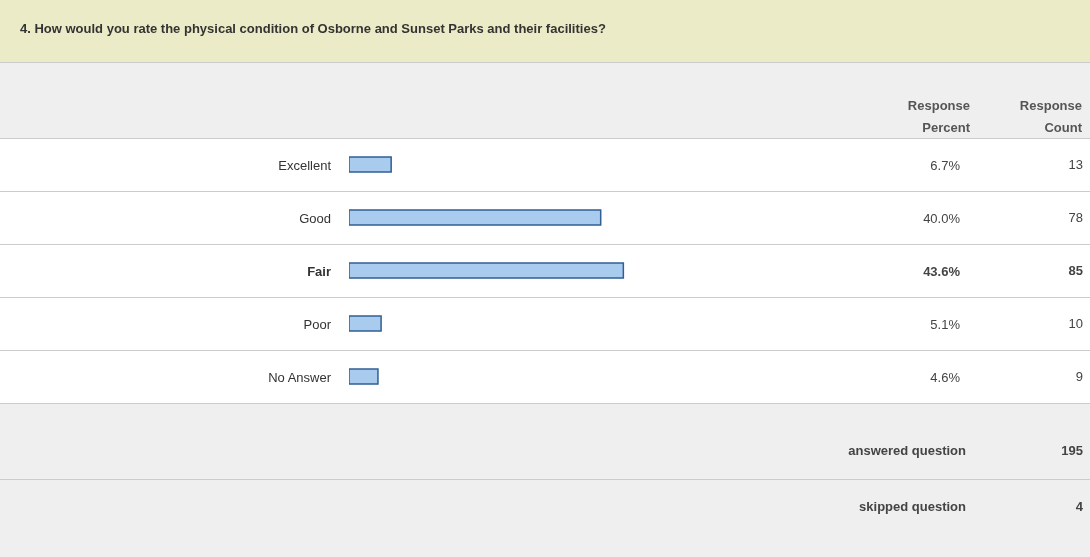  I want to click on text: 85, so click(1075, 271).